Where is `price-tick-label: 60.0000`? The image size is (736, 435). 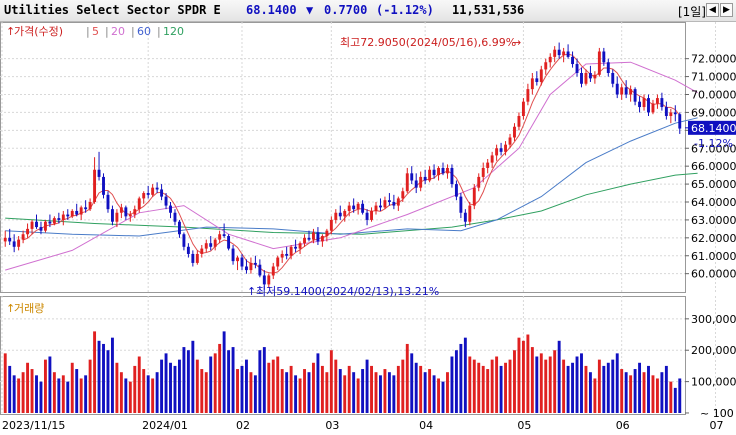 price-tick-label: 60.0000 is located at coordinates (713, 274).